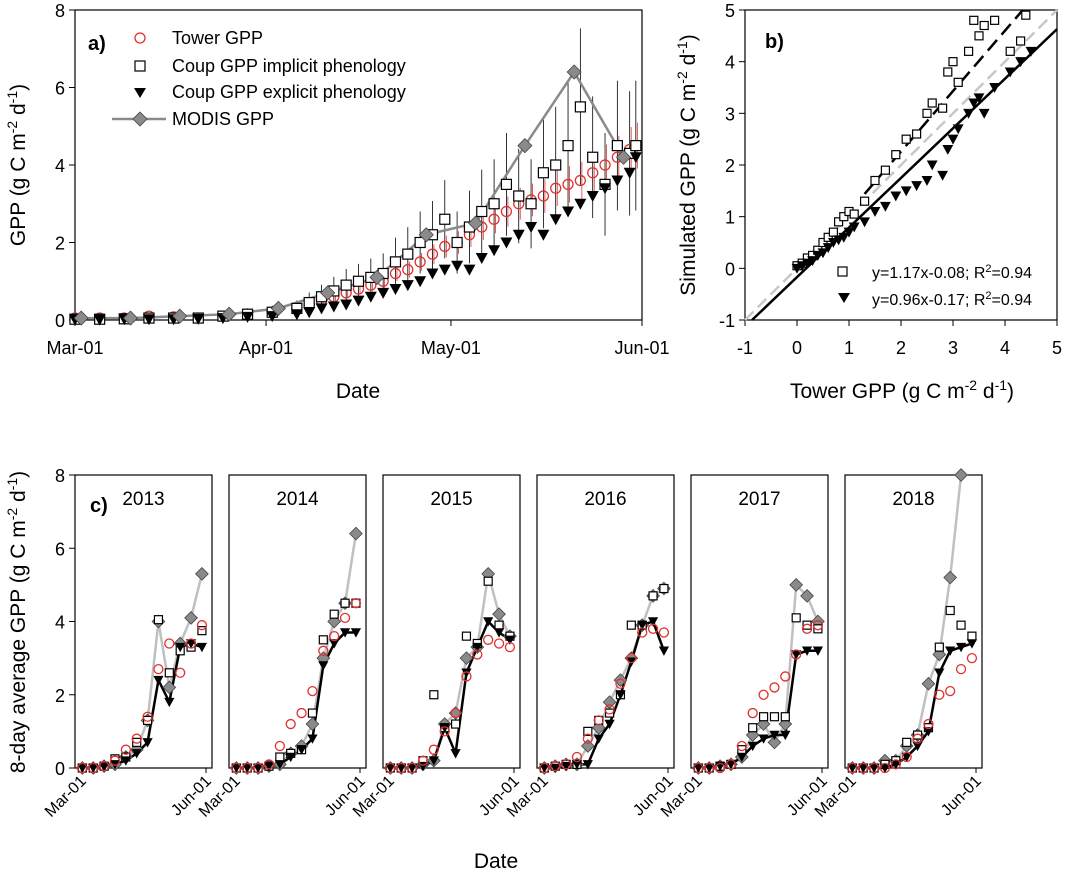  What do you see at coordinates (496, 861) in the screenshot?
I see `panel-c-x-label: Date` at bounding box center [496, 861].